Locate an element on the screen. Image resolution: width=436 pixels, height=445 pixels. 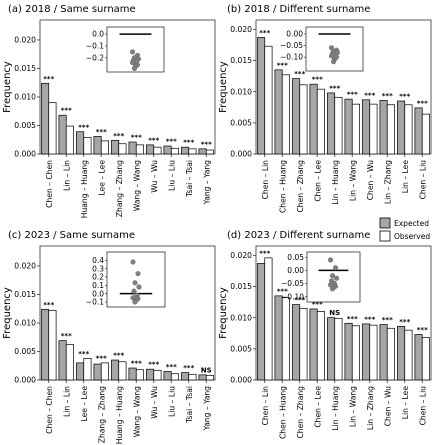
y-tick-label: 0.020 is located at coordinates (25, 266).